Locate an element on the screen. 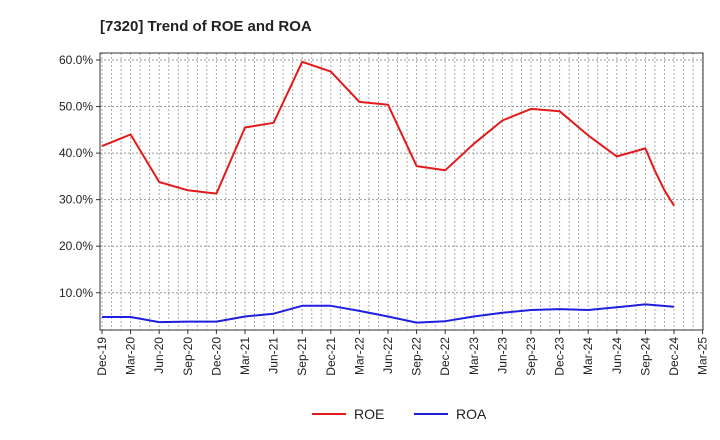 This screenshot has height=440, width=720. y-tick-label: 20.0% is located at coordinates (76, 246).